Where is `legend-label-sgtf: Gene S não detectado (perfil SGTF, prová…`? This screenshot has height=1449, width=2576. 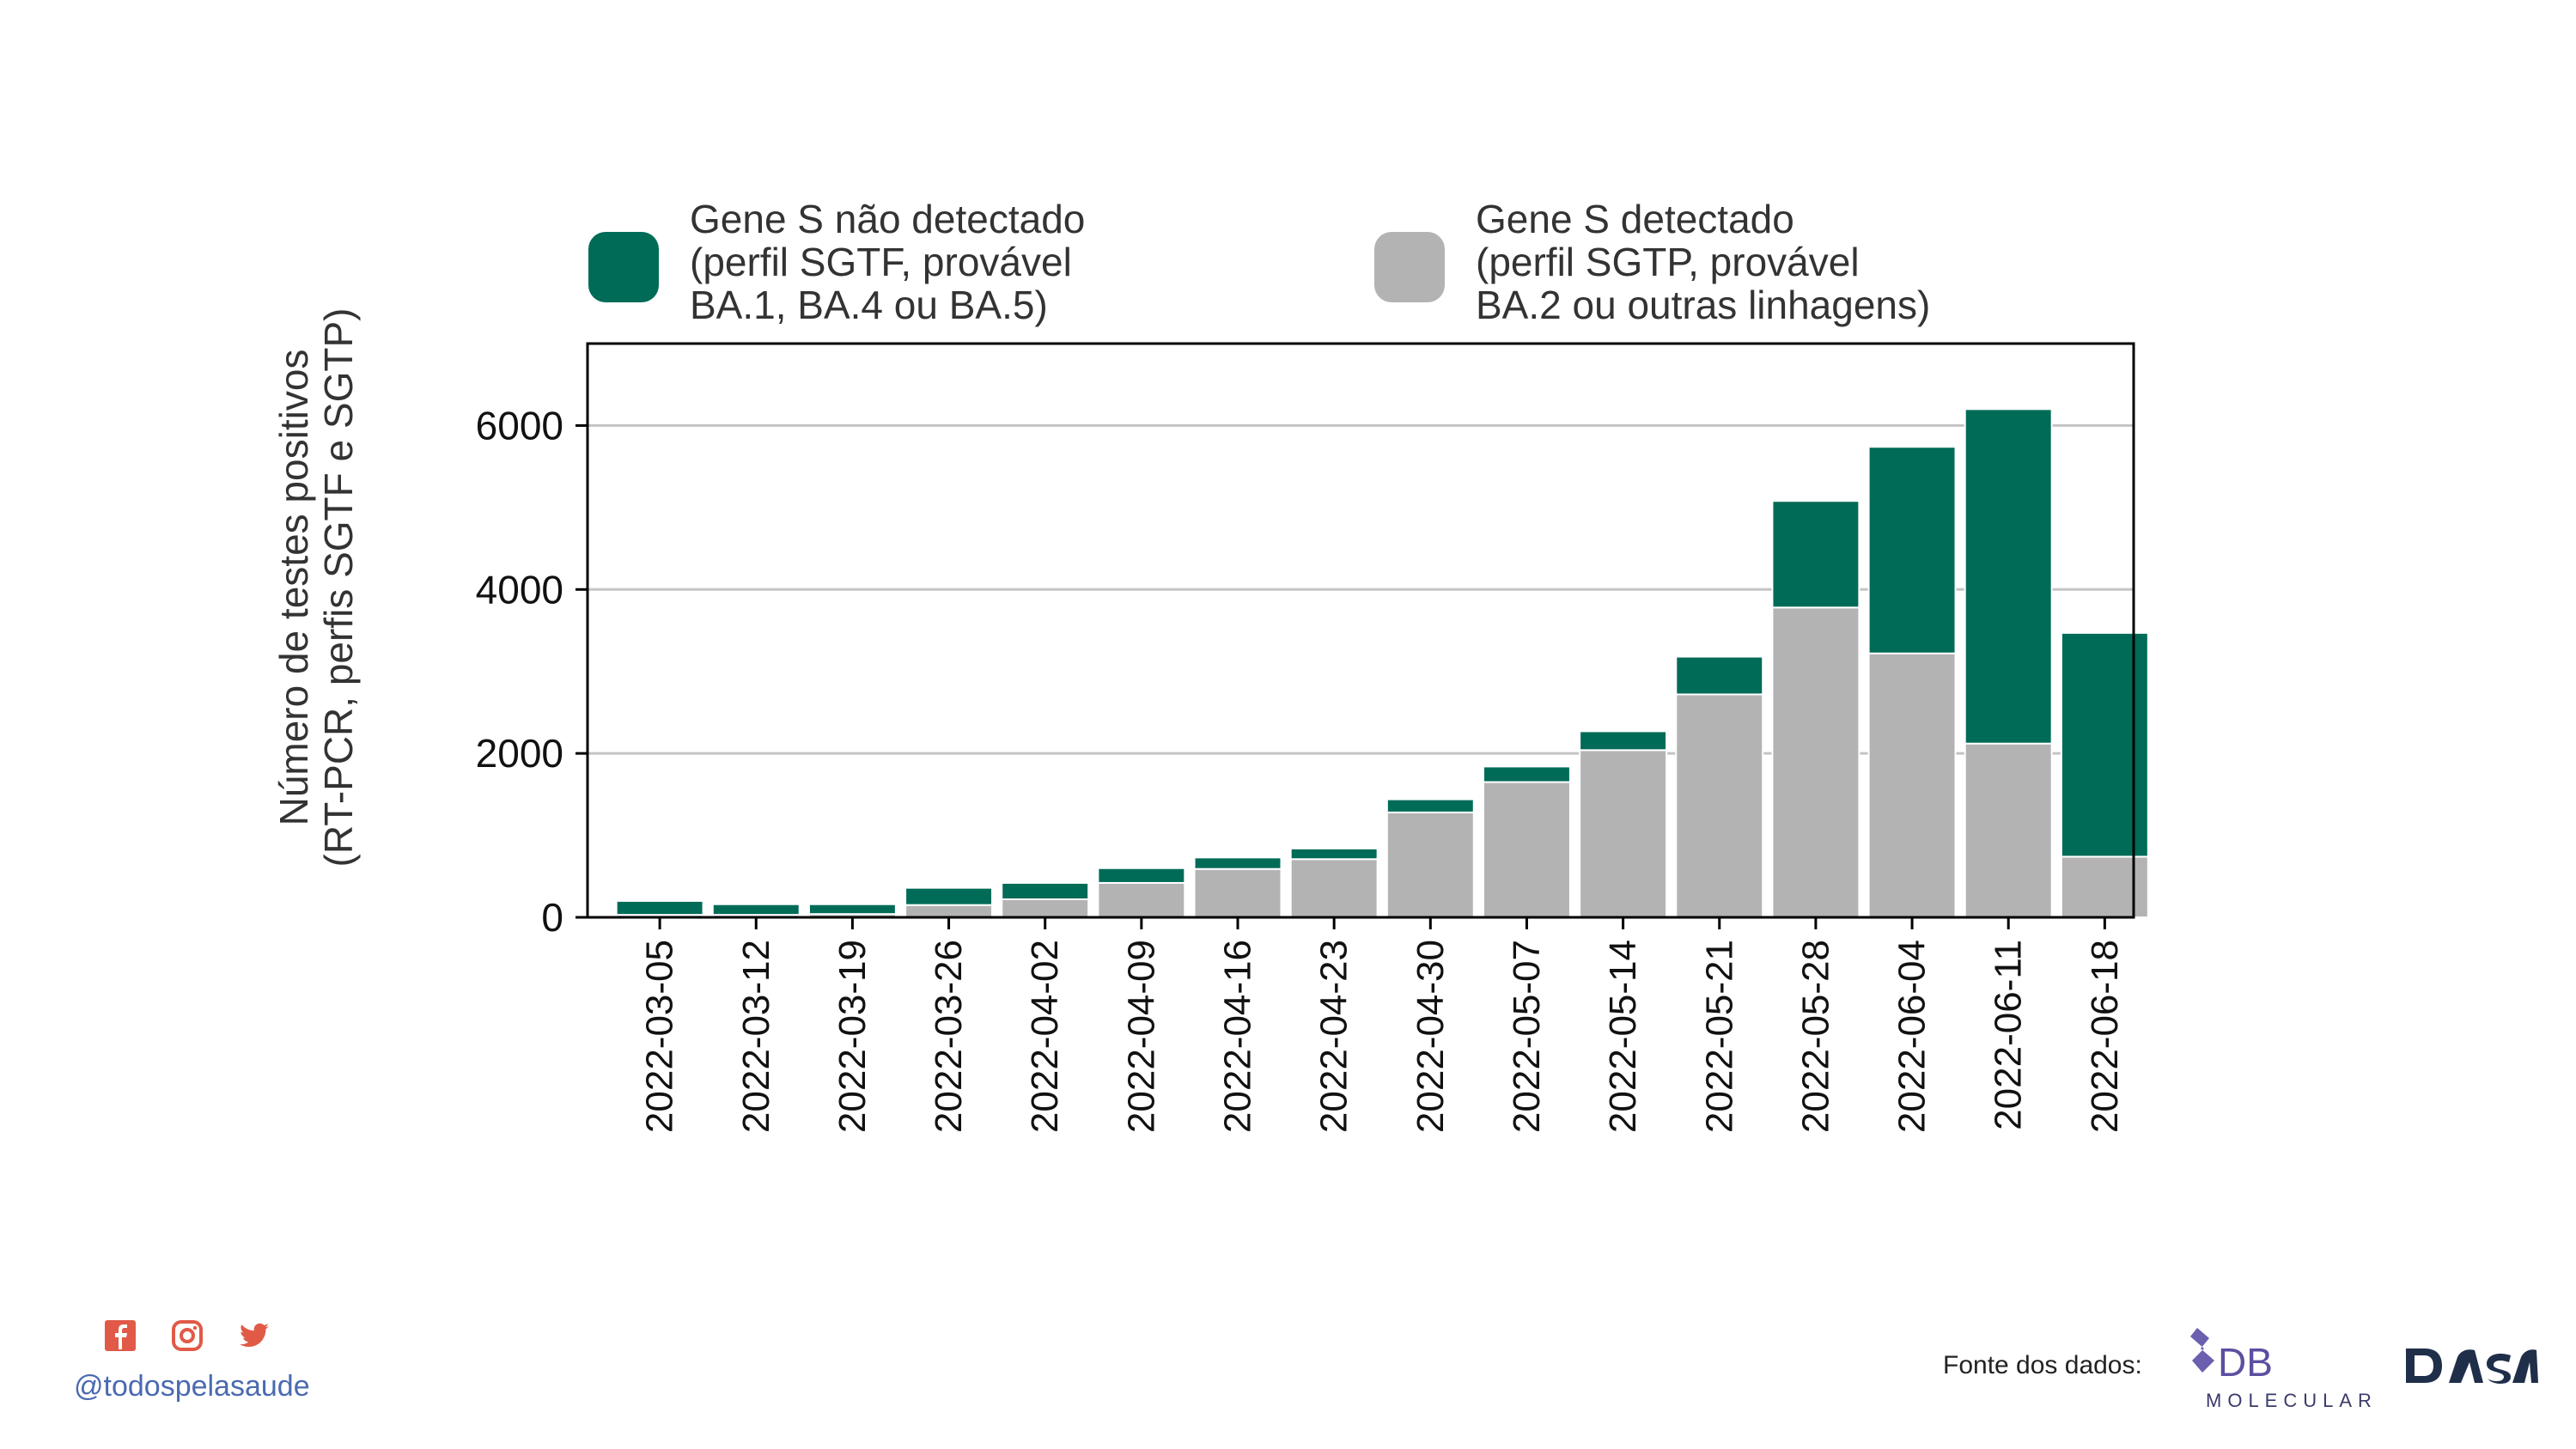
legend-label-sgtf: Gene S não detectado (perfil SGTF, prová… is located at coordinates (888, 262).